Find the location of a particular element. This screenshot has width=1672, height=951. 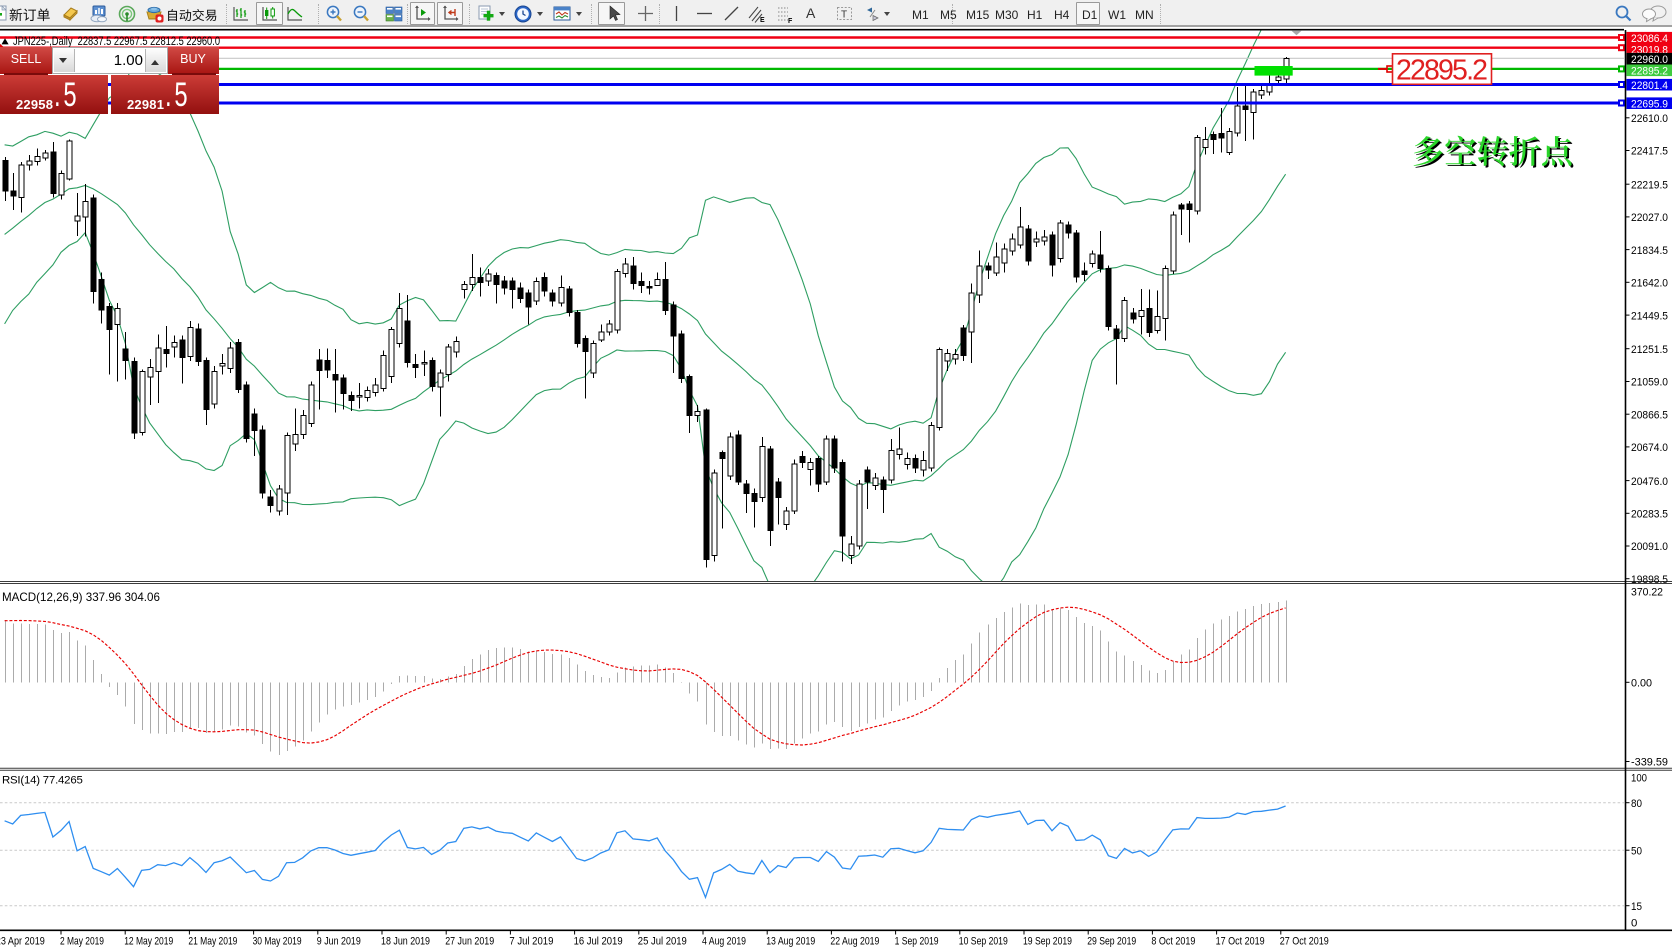

svg-text: 20091.0 is located at coordinates (1649, 547).